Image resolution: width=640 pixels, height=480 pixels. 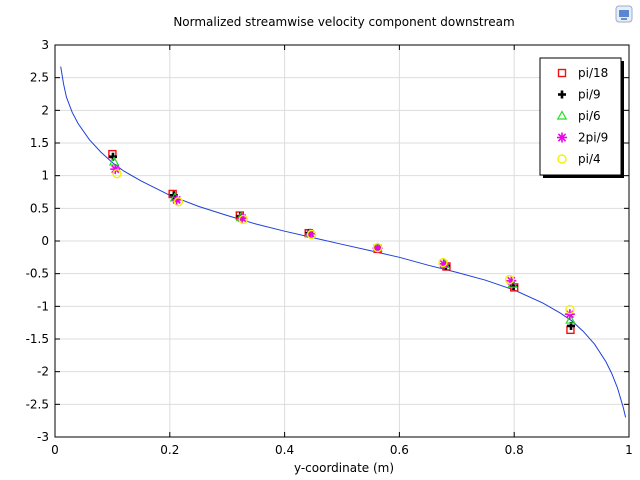 I want to click on legend-label: pi/4, so click(x=589, y=159).